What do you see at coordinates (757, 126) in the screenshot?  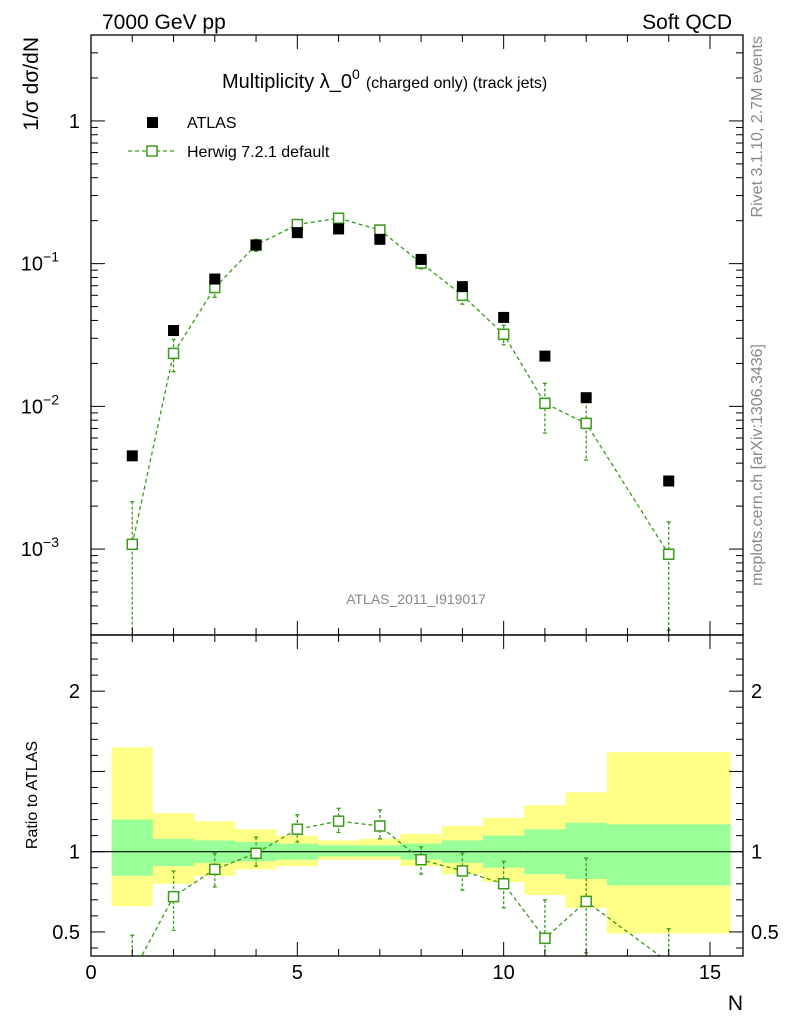 I see `rivet-label: Rivet 3.1.10, 2.7M events` at bounding box center [757, 126].